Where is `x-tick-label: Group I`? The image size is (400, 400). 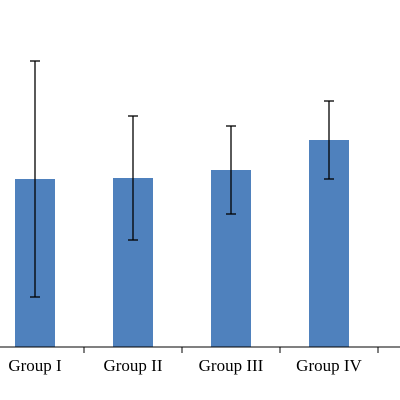 x-tick-label: Group I is located at coordinates (35, 365).